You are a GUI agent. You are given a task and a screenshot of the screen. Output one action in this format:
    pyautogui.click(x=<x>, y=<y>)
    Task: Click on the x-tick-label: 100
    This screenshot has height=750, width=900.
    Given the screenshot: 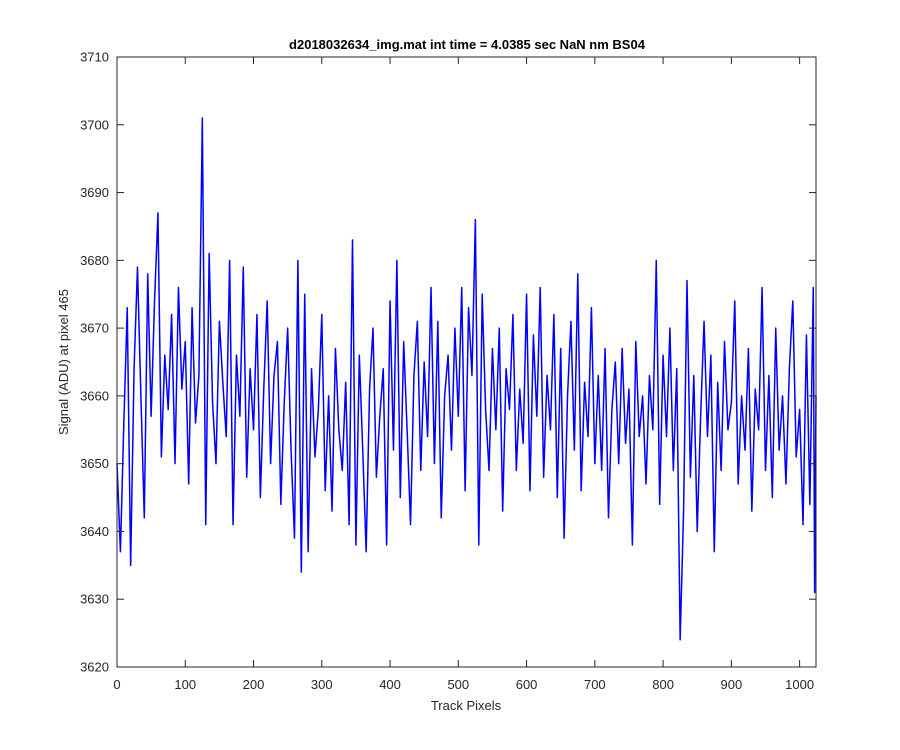 What is the action you would take?
    pyautogui.click(x=185, y=684)
    